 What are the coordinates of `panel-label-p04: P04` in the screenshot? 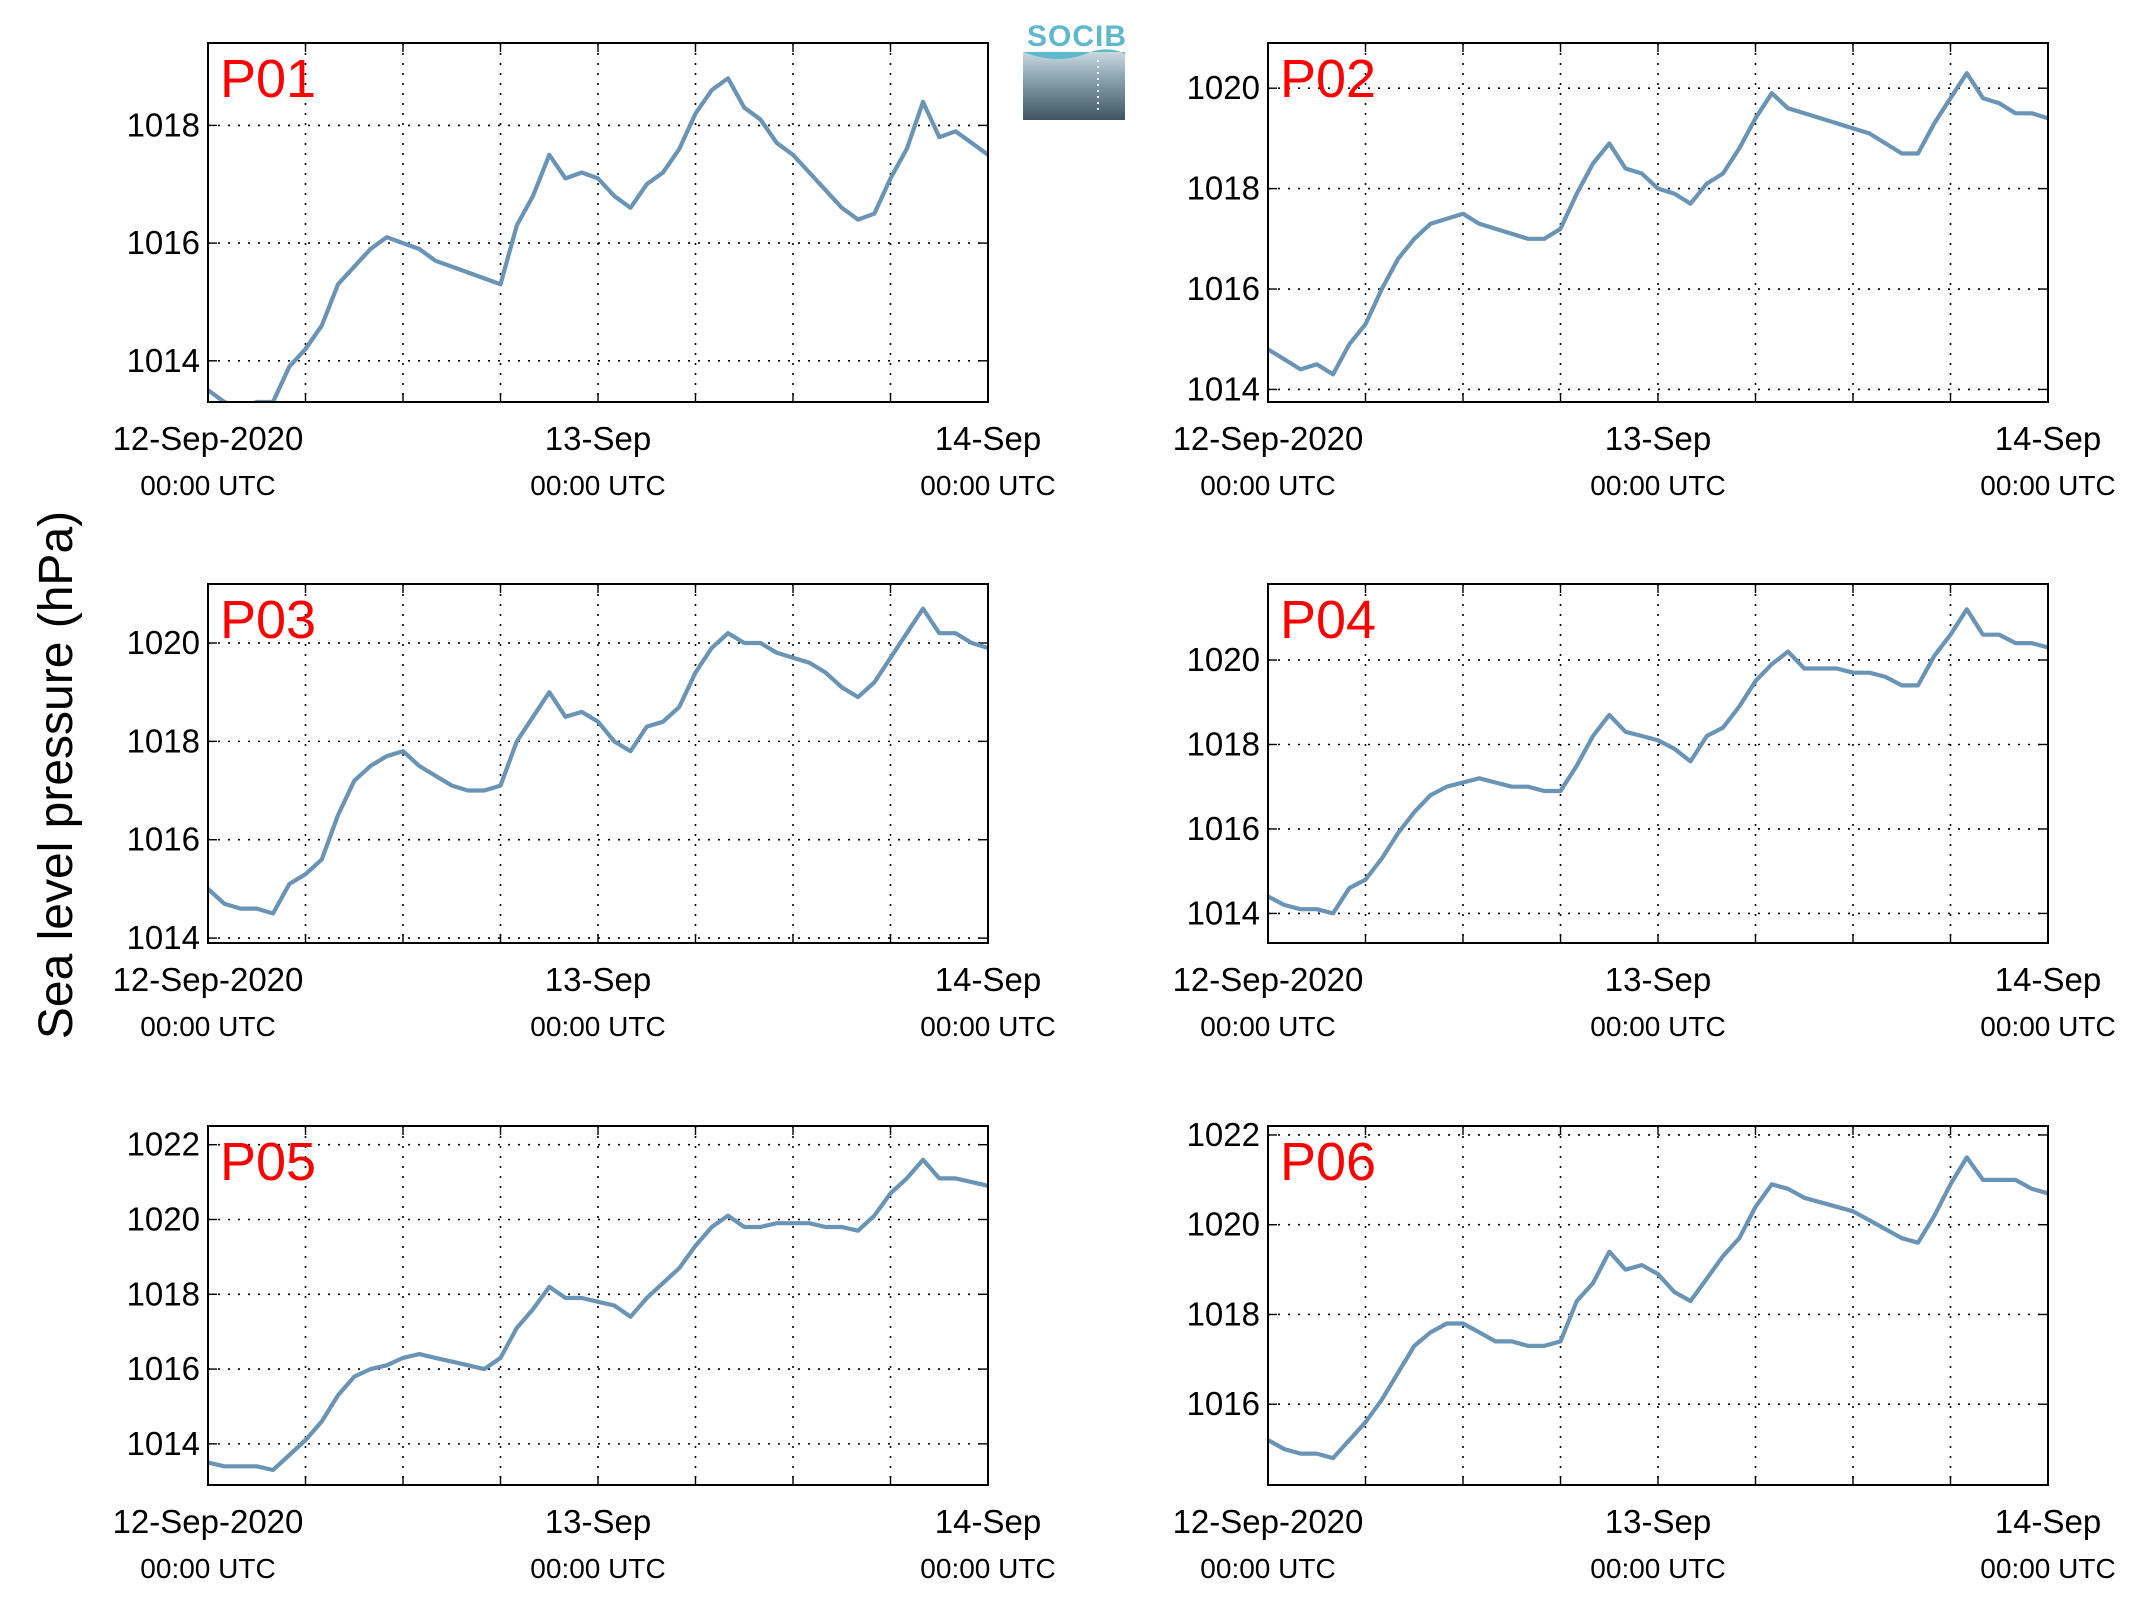 It's located at (1328, 620).